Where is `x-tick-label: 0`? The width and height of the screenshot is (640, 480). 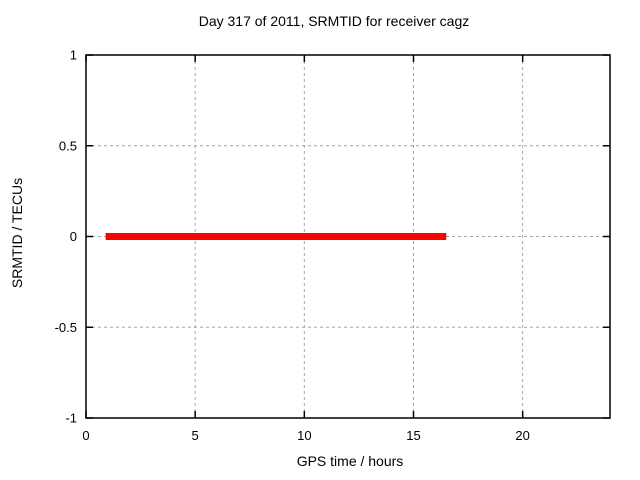
x-tick-label: 0 is located at coordinates (85, 435).